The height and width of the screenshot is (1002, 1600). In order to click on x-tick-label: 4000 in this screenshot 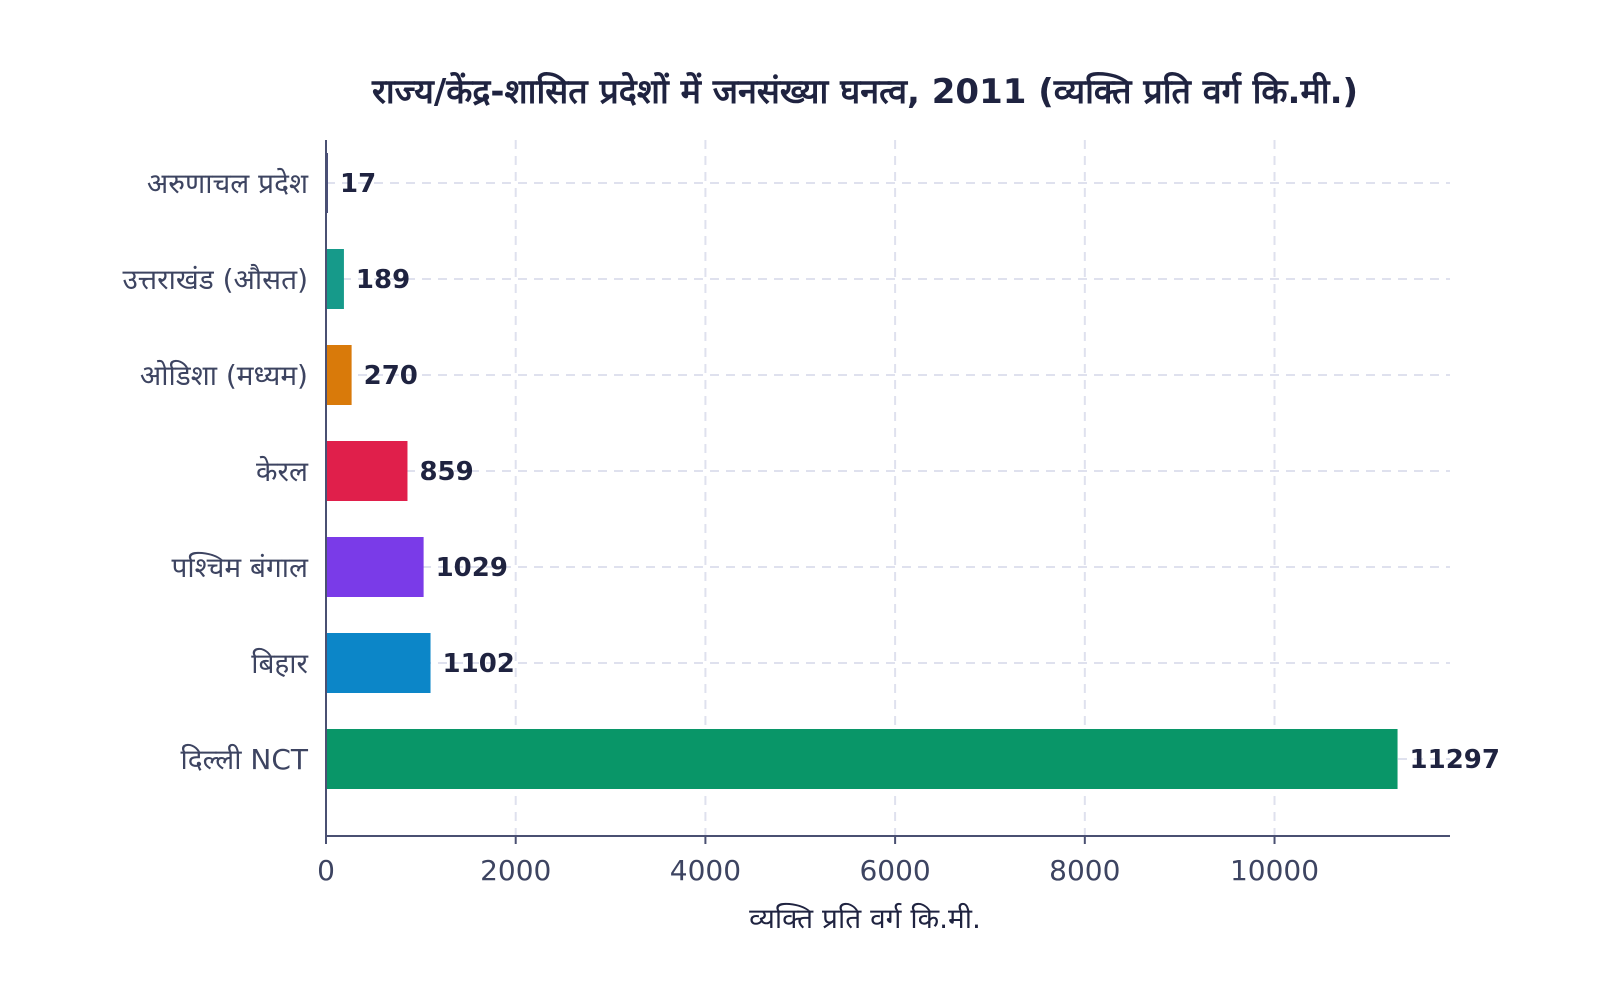, I will do `click(705, 870)`.